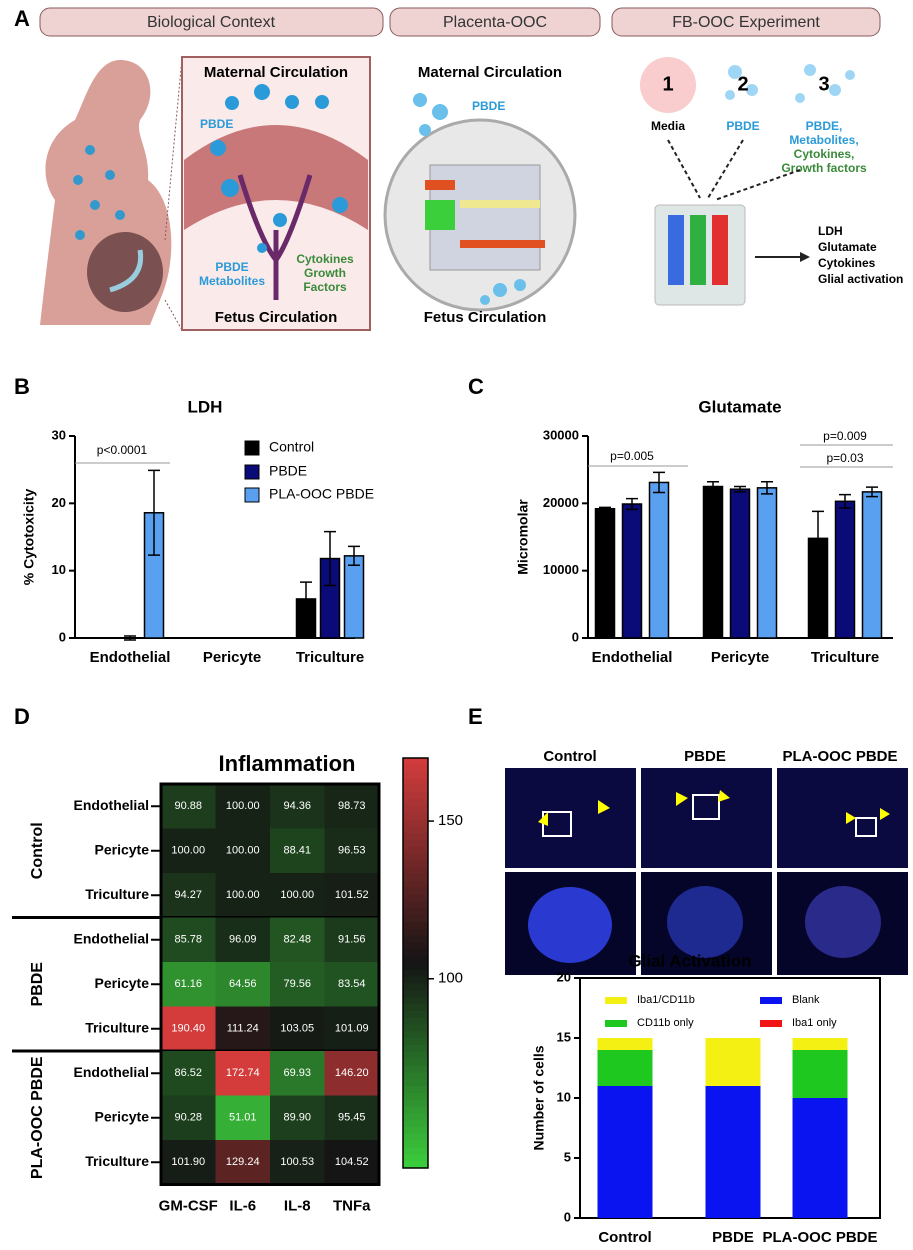 Image resolution: width=913 pixels, height=1250 pixels. Describe the element at coordinates (297, 1162) in the screenshot. I see `cell-label: 100.53` at that location.